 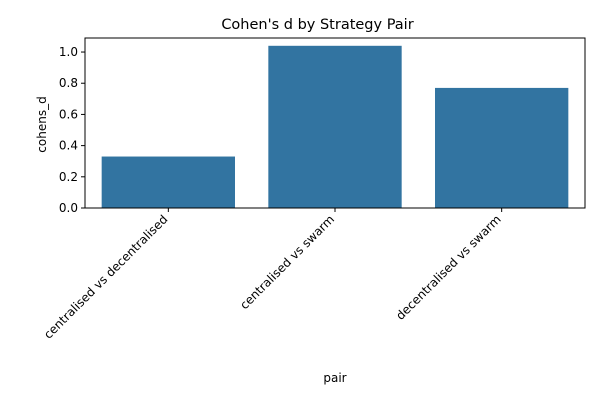 I want to click on y-axis-label: cohens_d, so click(x=42, y=124).